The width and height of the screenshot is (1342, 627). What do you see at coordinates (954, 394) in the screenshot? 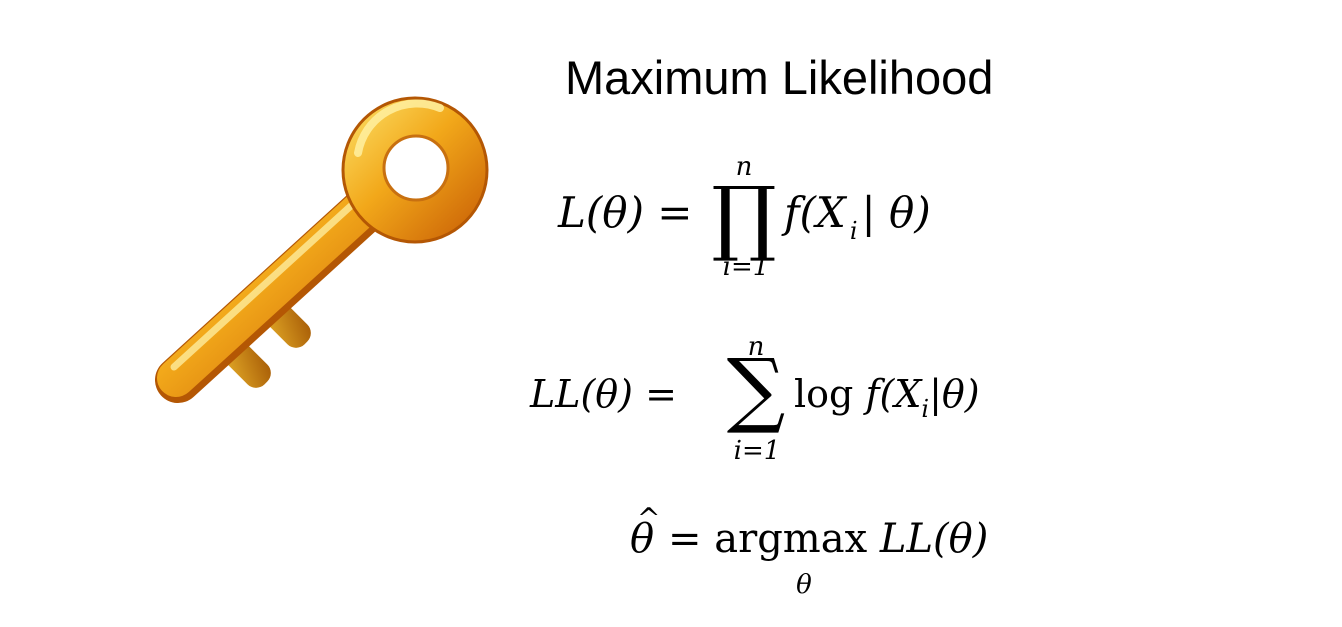
I see `density-close: |θ)` at bounding box center [954, 394].